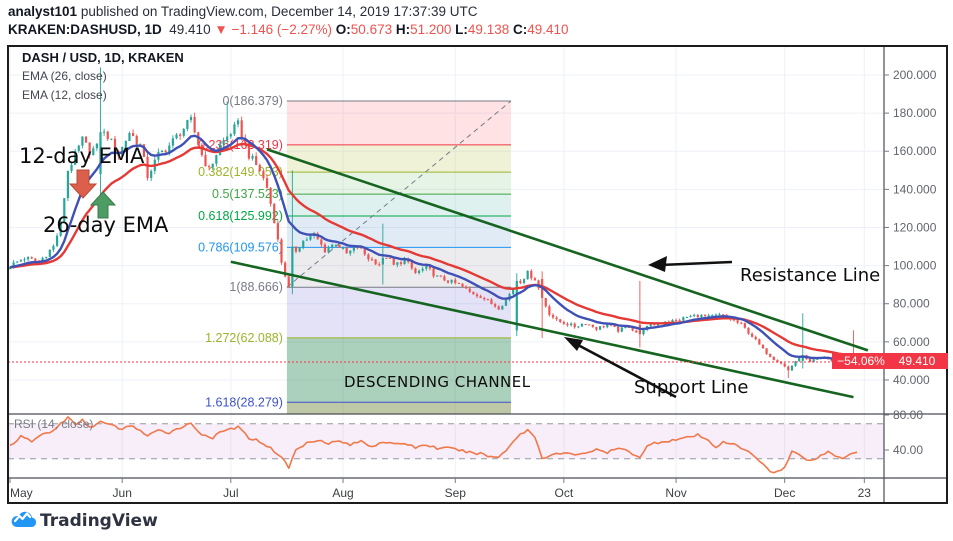  I want to click on symbol-name: KRAKEN:DASHUSD, 1D, so click(85, 29).